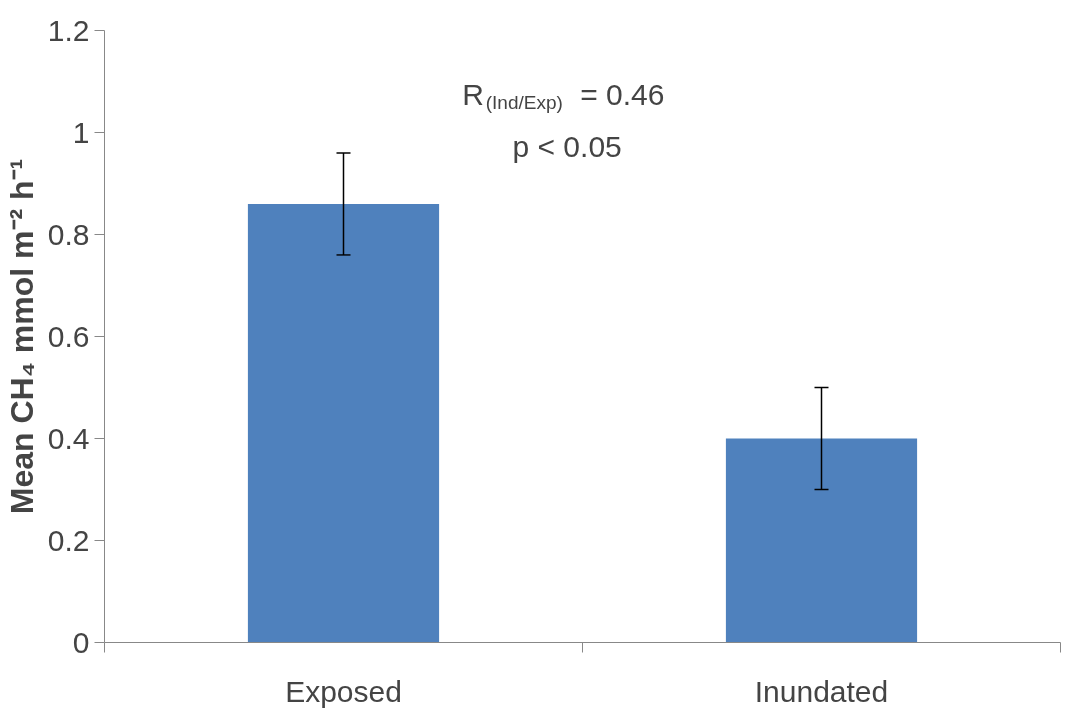 The width and height of the screenshot is (1068, 710). What do you see at coordinates (68, 540) in the screenshot?
I see `y-tick-label: 0.2` at bounding box center [68, 540].